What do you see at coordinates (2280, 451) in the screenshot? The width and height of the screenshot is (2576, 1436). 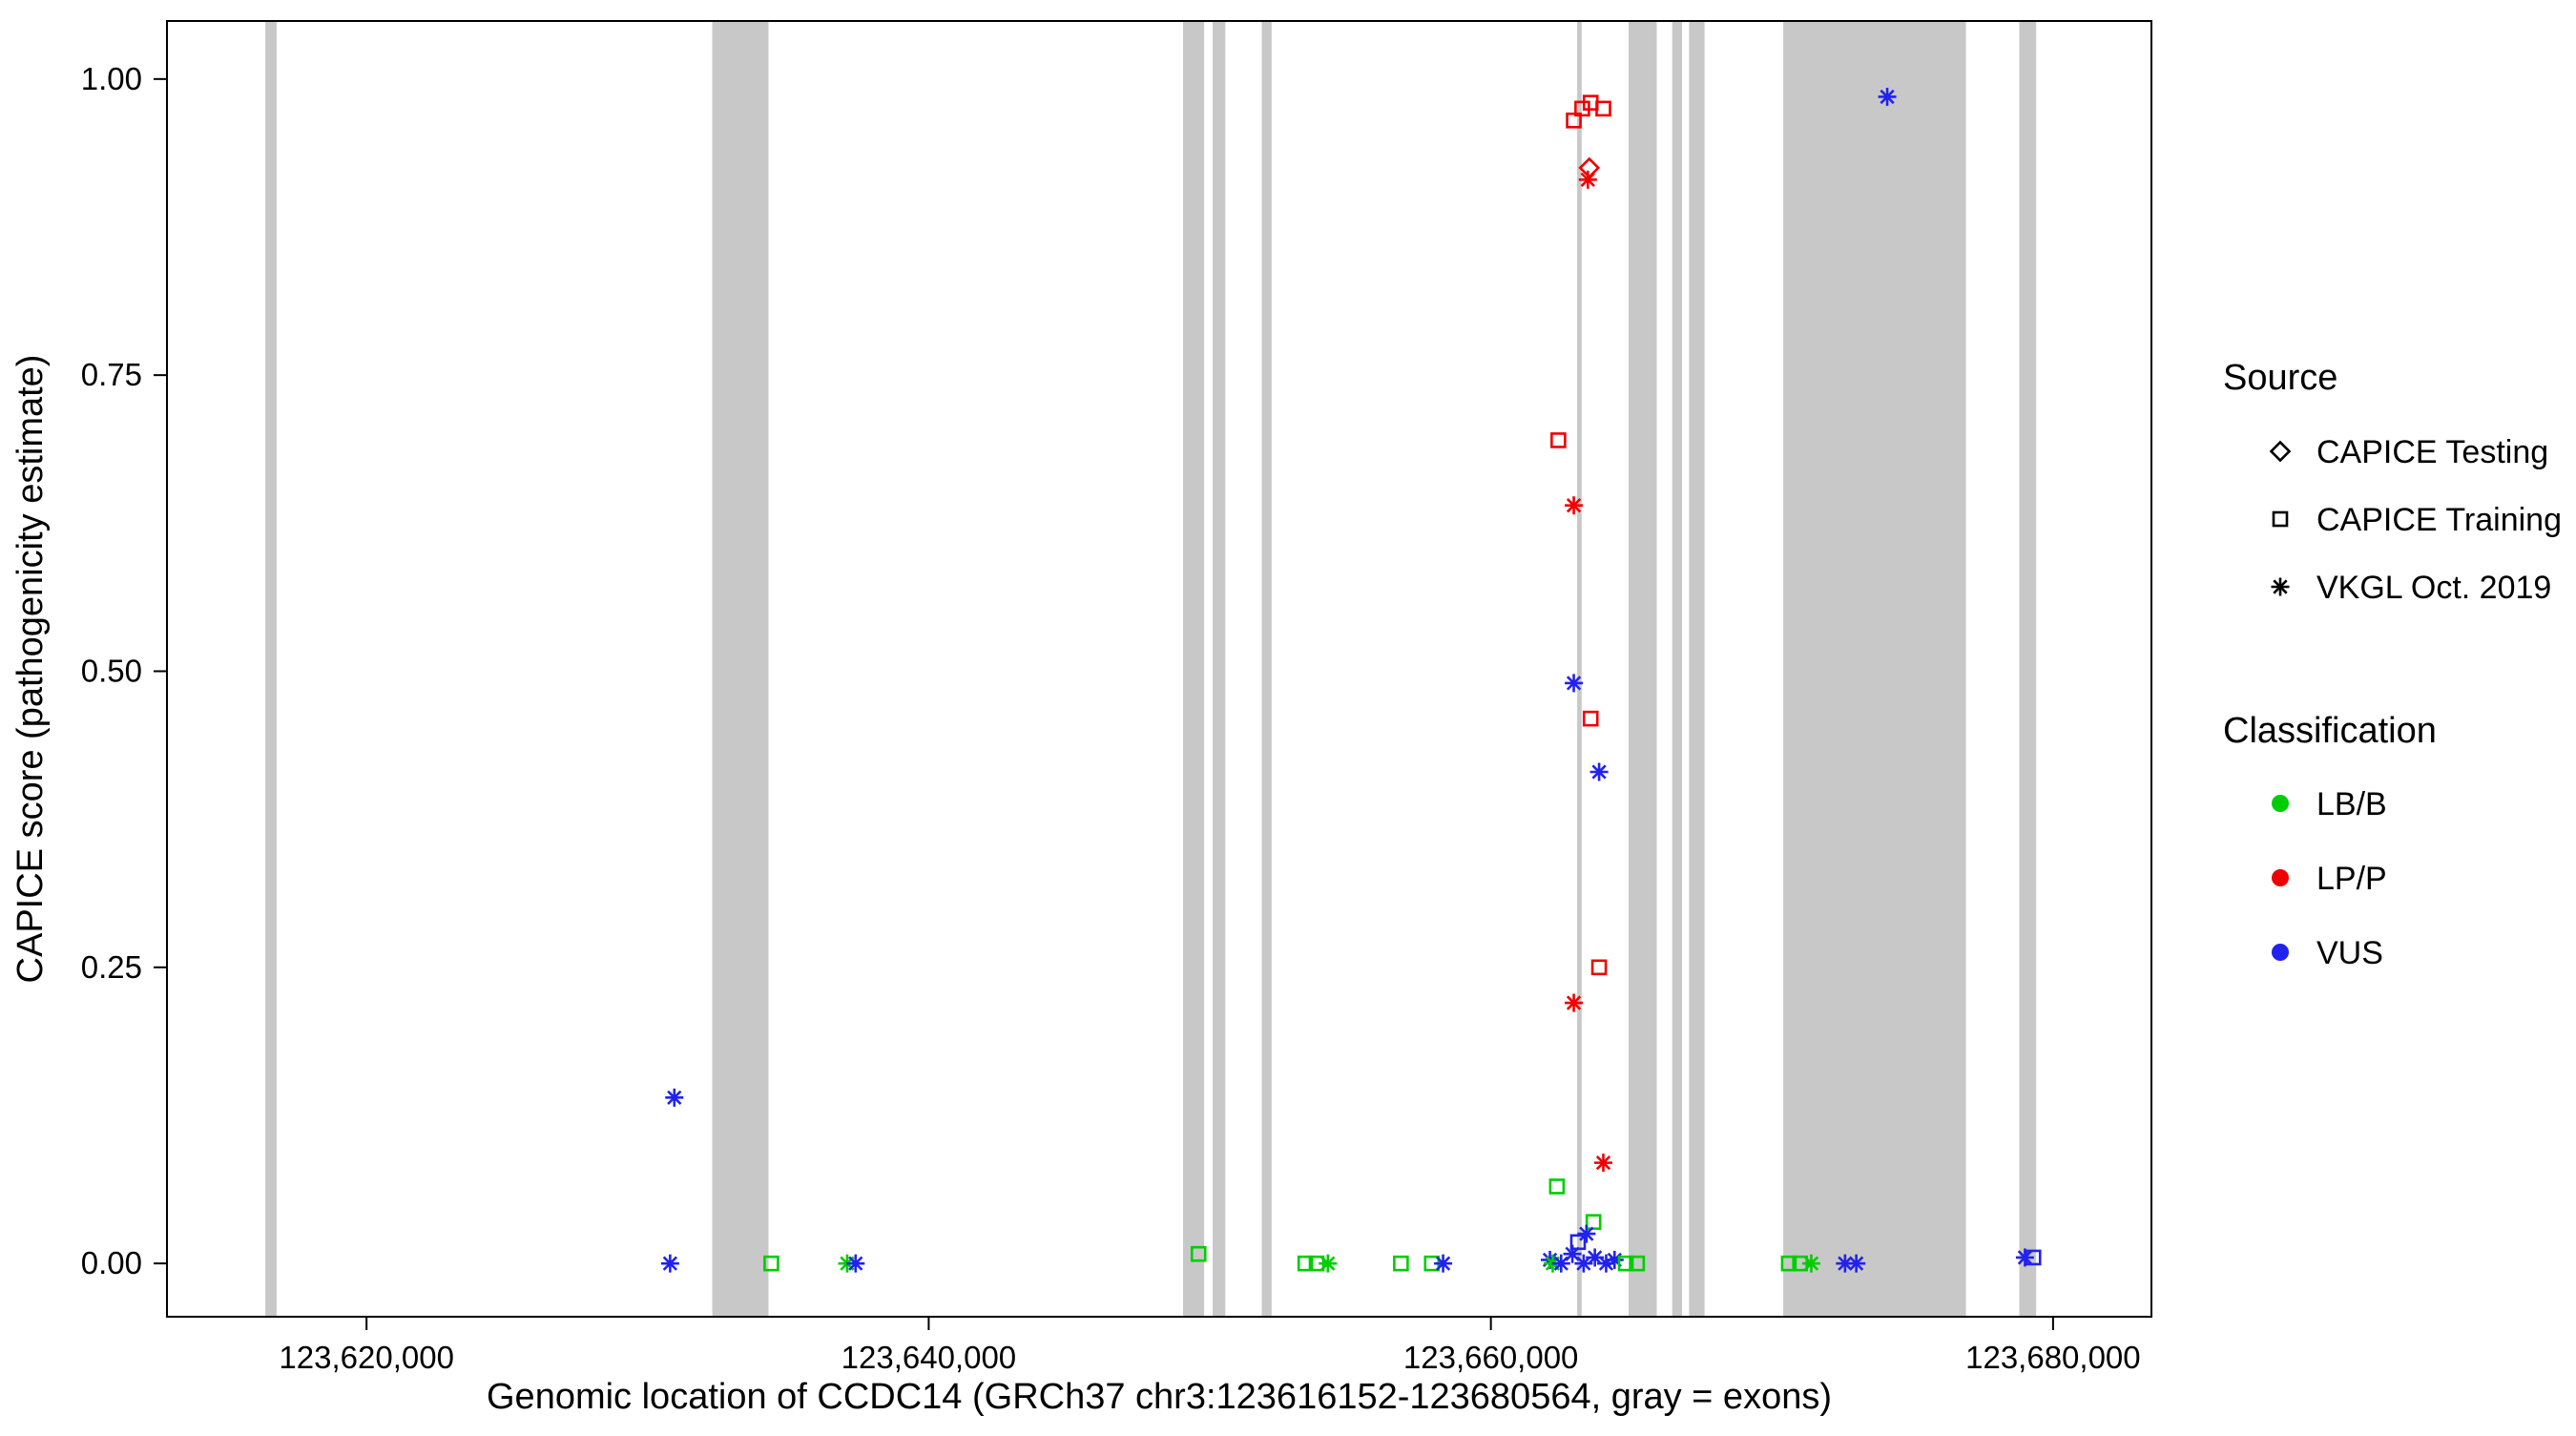 I see `legend-diamond-icon` at bounding box center [2280, 451].